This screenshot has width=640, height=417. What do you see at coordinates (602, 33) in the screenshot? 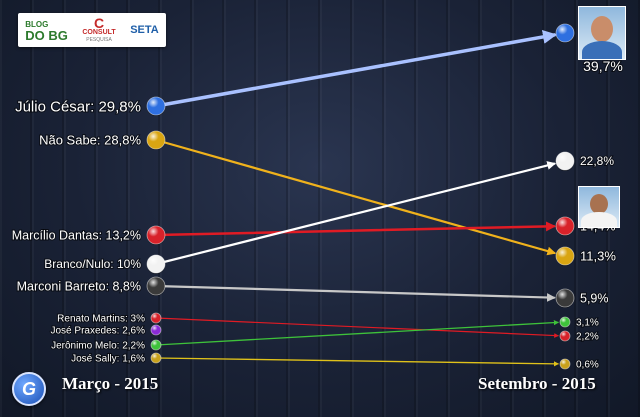
I see `julio-cesar-photo` at bounding box center [602, 33].